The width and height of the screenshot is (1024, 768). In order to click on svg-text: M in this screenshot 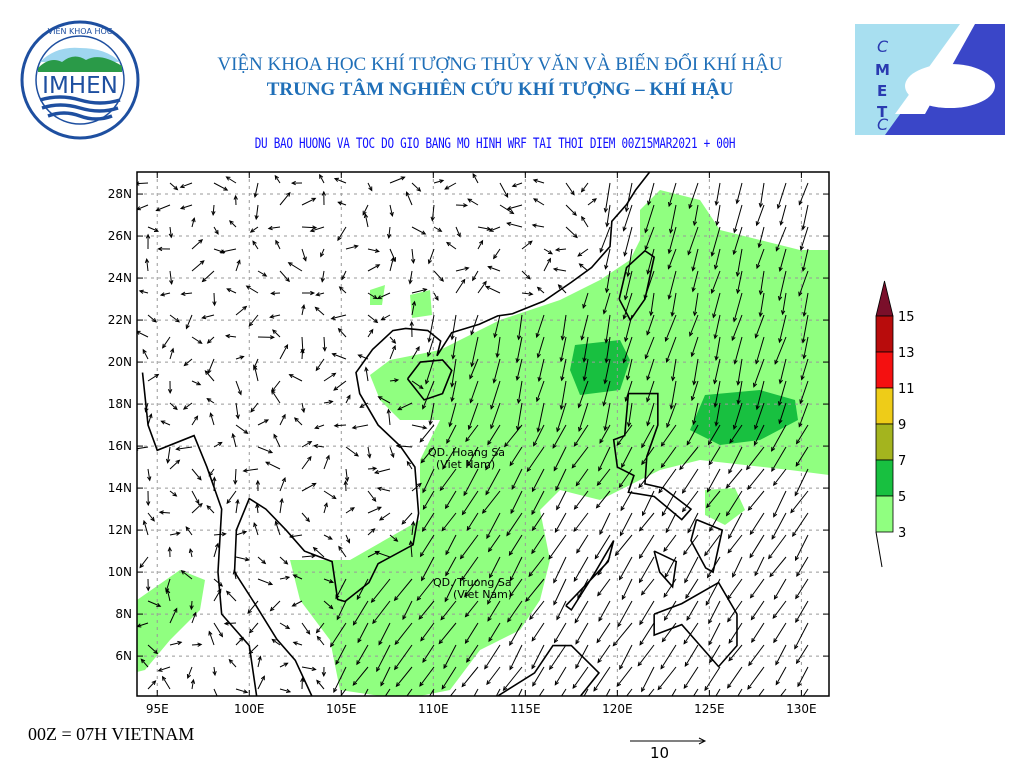, I will do `click(882, 70)`.